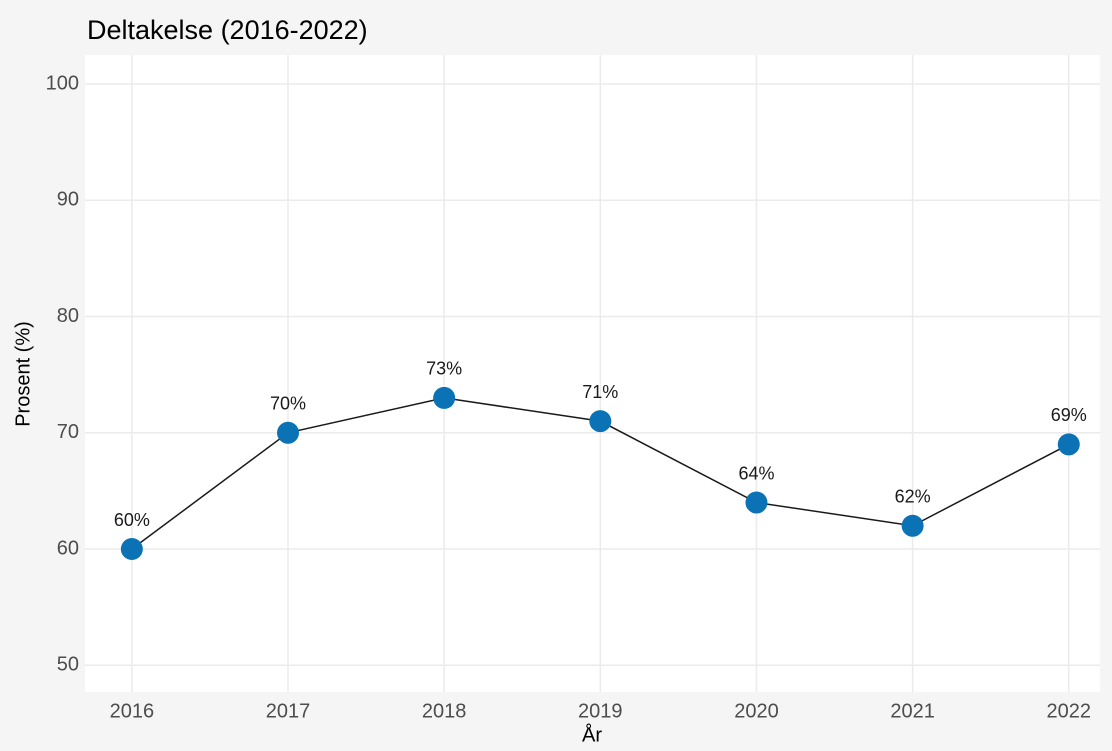 The image size is (1112, 751). What do you see at coordinates (227, 30) in the screenshot?
I see `chart-title: Deltakelse (2016-2022)` at bounding box center [227, 30].